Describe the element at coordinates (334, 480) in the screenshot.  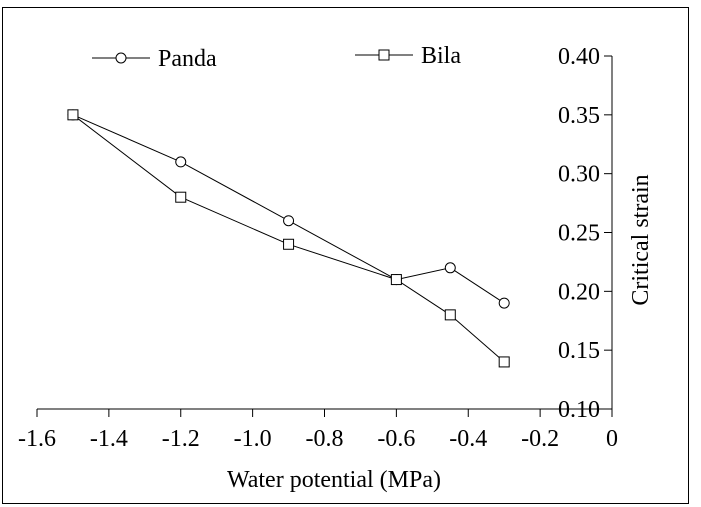
I see `x-axis-title: Water potential (MPa)` at that location.